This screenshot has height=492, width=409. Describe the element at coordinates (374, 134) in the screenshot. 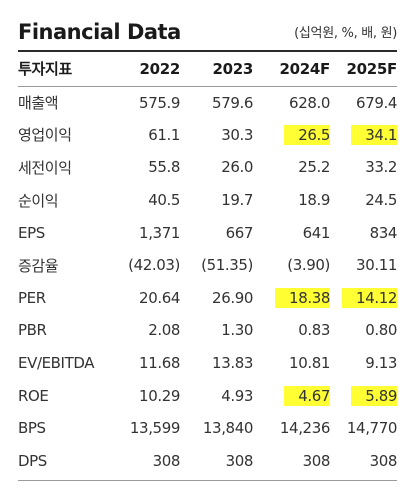

I see `highlighted-cell-value: 34.1` at that location.